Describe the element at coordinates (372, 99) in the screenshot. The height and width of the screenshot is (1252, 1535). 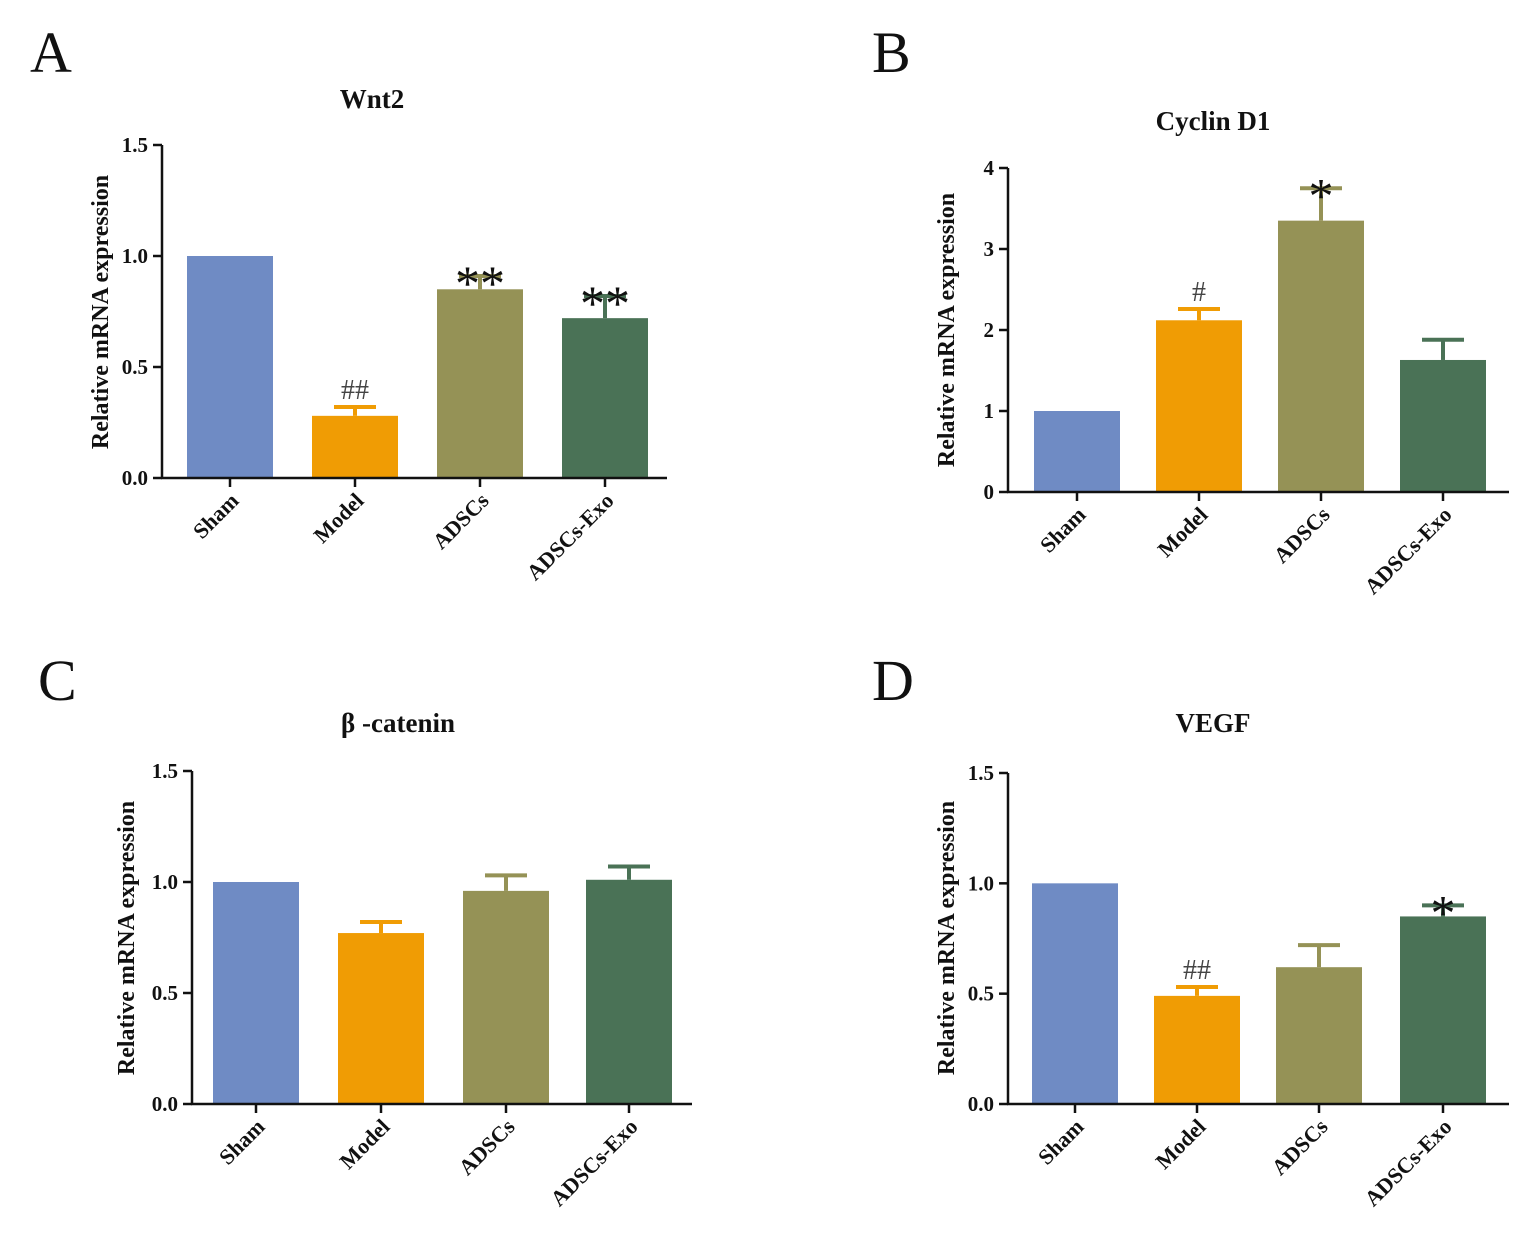
I see `chart-title: Wnt2` at that location.